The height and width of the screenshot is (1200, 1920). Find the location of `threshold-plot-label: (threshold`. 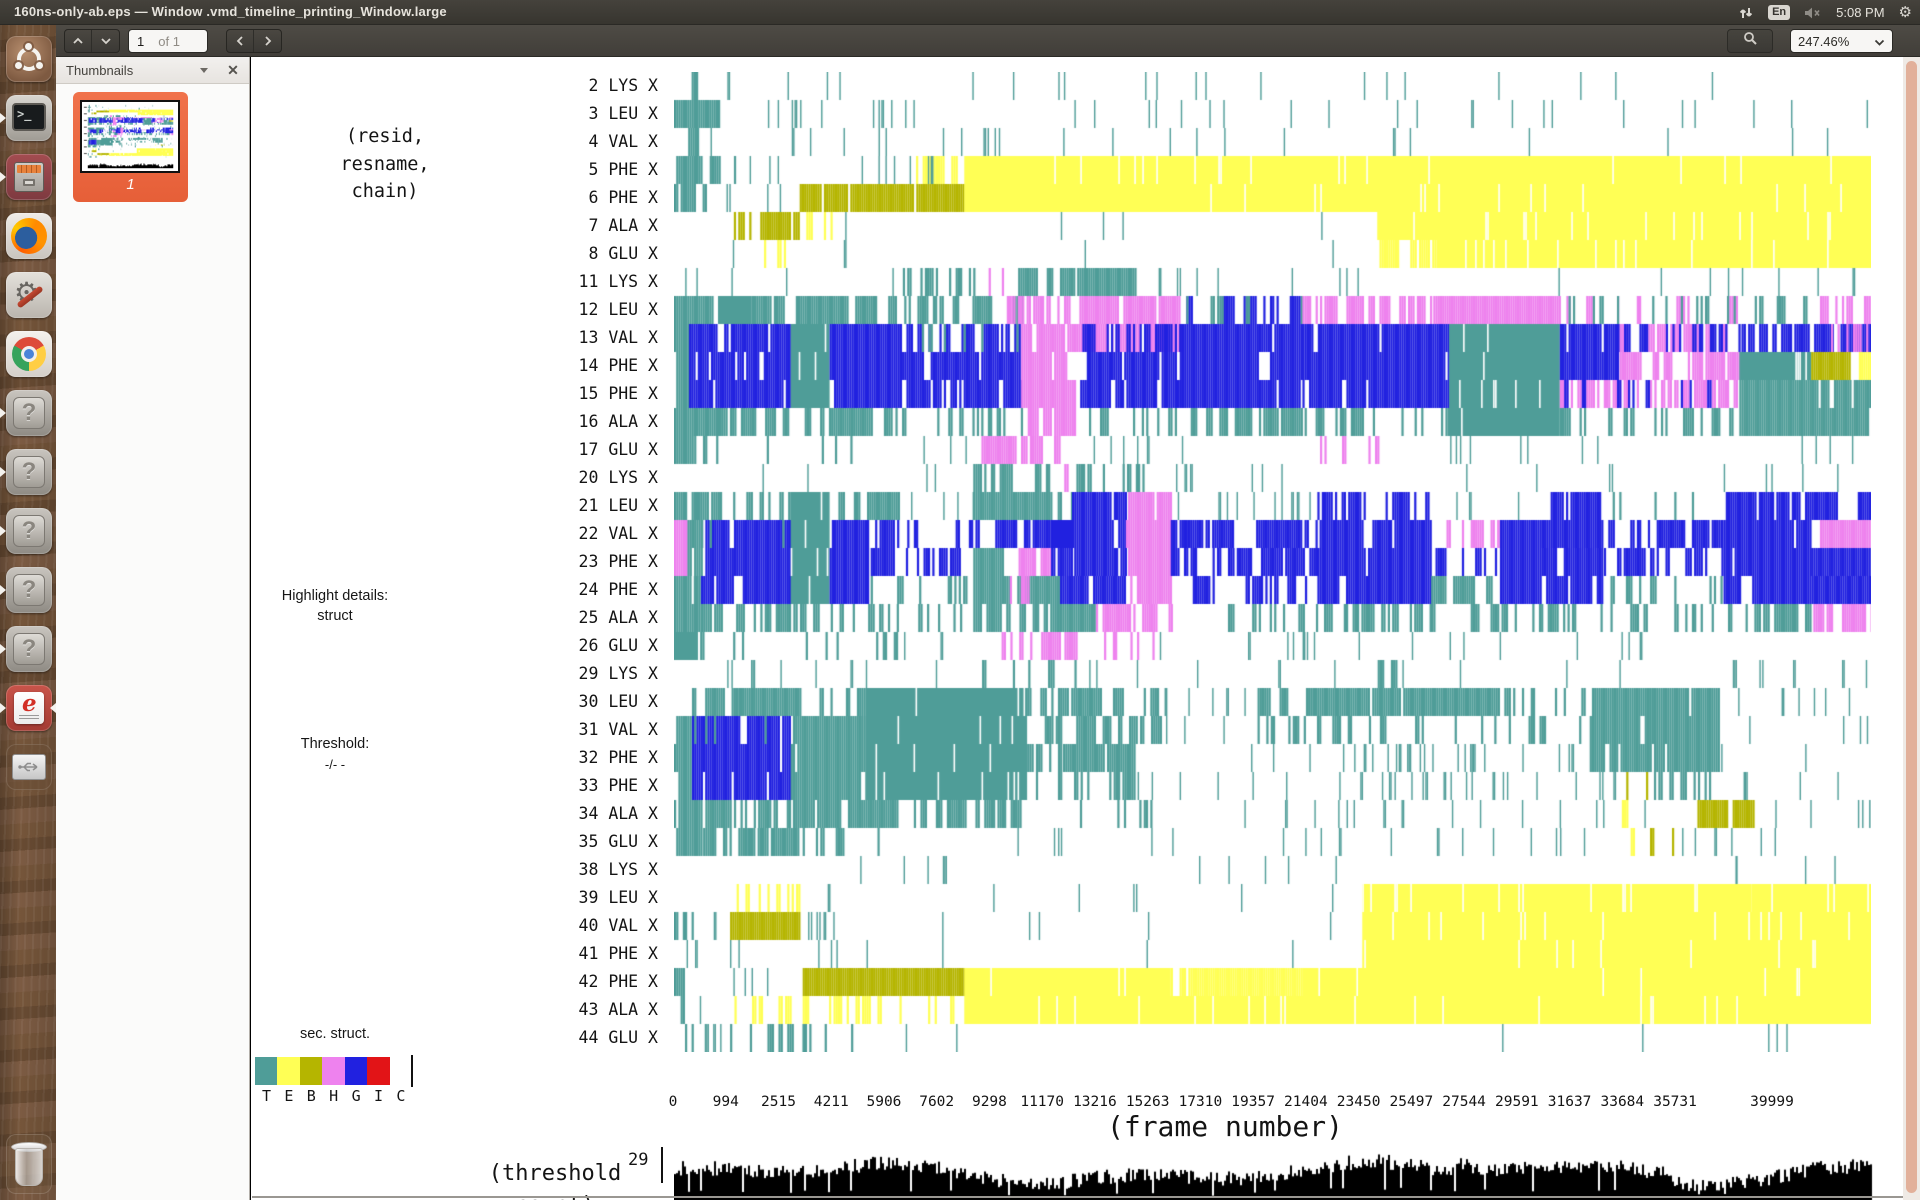

threshold-plot-label: (threshold is located at coordinates (555, 1173).